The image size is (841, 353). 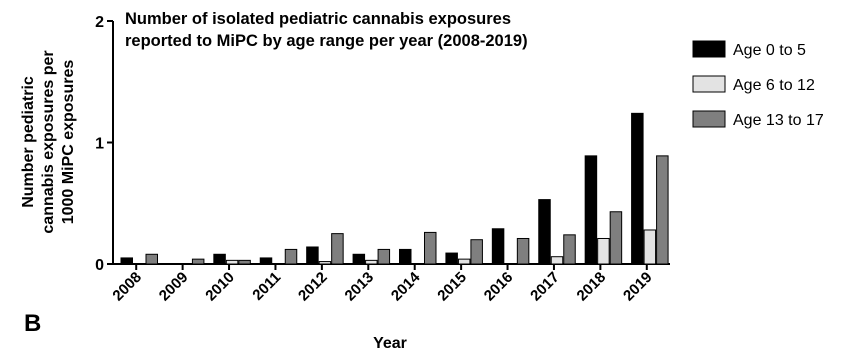 I want to click on x-tick-label: 2008, so click(x=127, y=287).